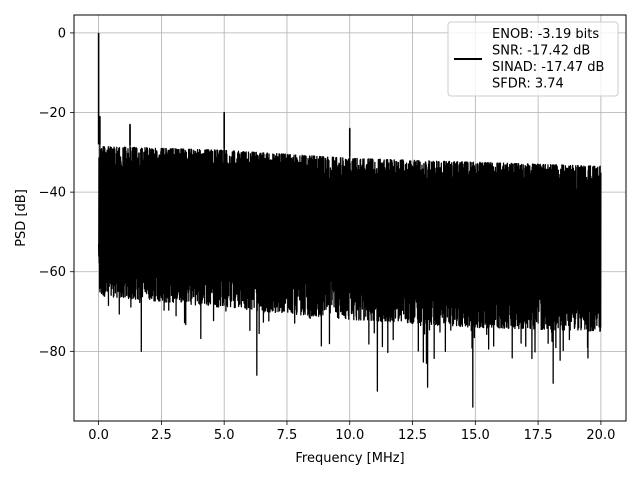 The image size is (640, 484). What do you see at coordinates (548, 67) in the screenshot?
I see `legend-text-sinad: SINAD: -17.47 dB` at bounding box center [548, 67].